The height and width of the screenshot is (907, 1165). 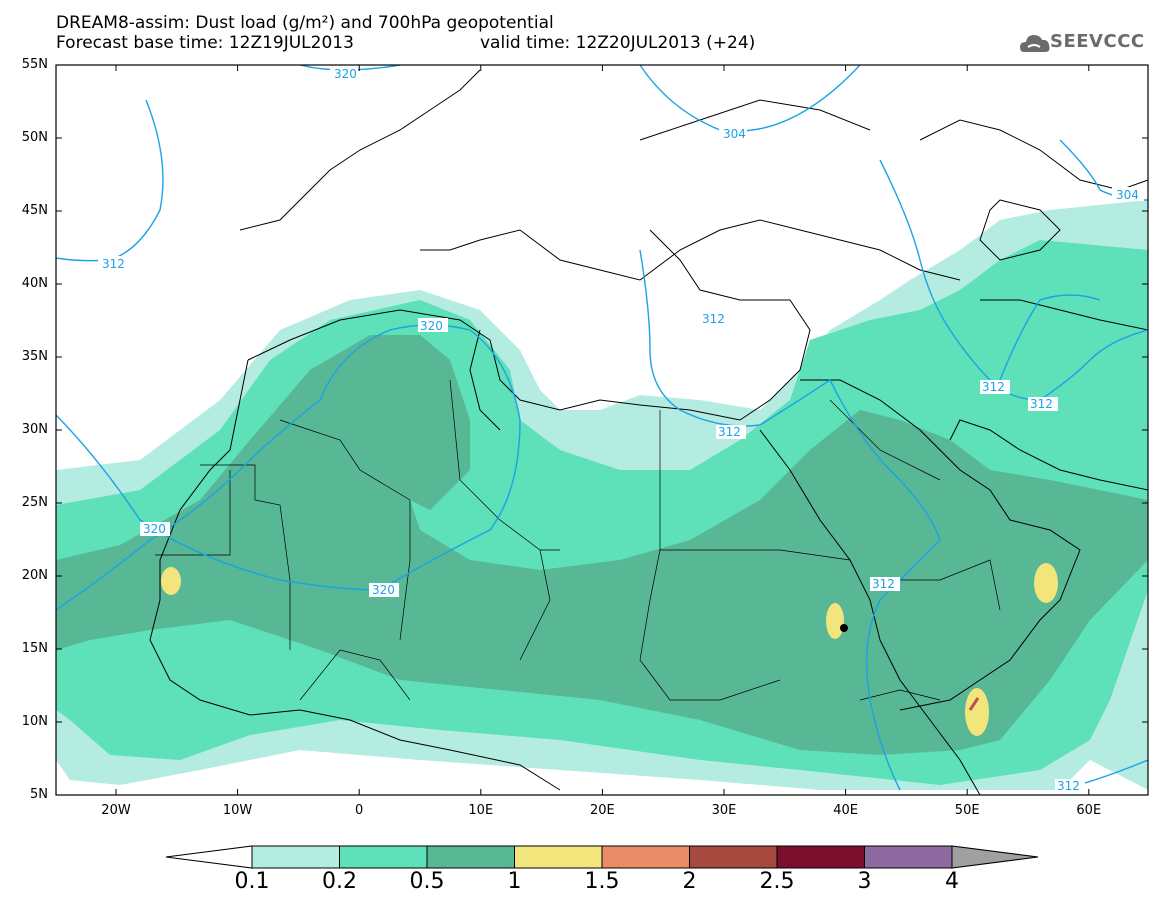 What do you see at coordinates (171, 581) in the screenshot?
I see `dust-spot-western-sahara` at bounding box center [171, 581].